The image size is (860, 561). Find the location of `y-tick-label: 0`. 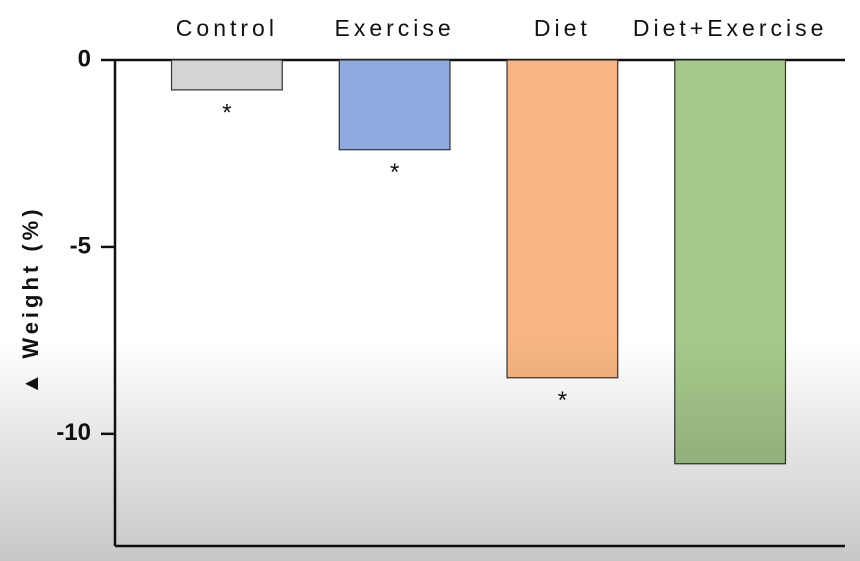

y-tick-label: 0 is located at coordinates (84, 58).